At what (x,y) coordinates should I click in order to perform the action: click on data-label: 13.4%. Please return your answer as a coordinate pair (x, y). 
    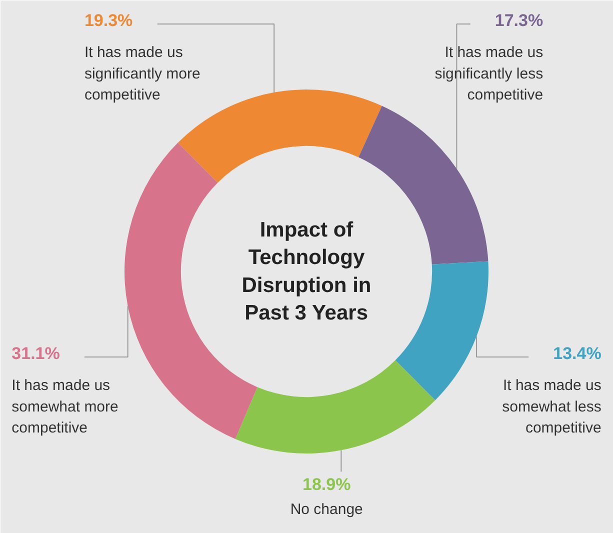
    Looking at the image, I should click on (577, 353).